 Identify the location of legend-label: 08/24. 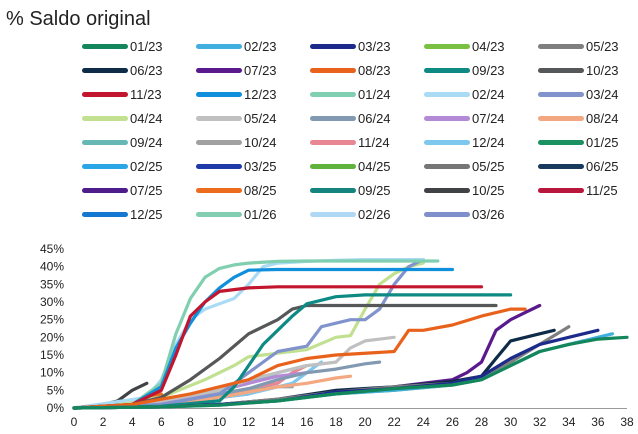
(602, 118).